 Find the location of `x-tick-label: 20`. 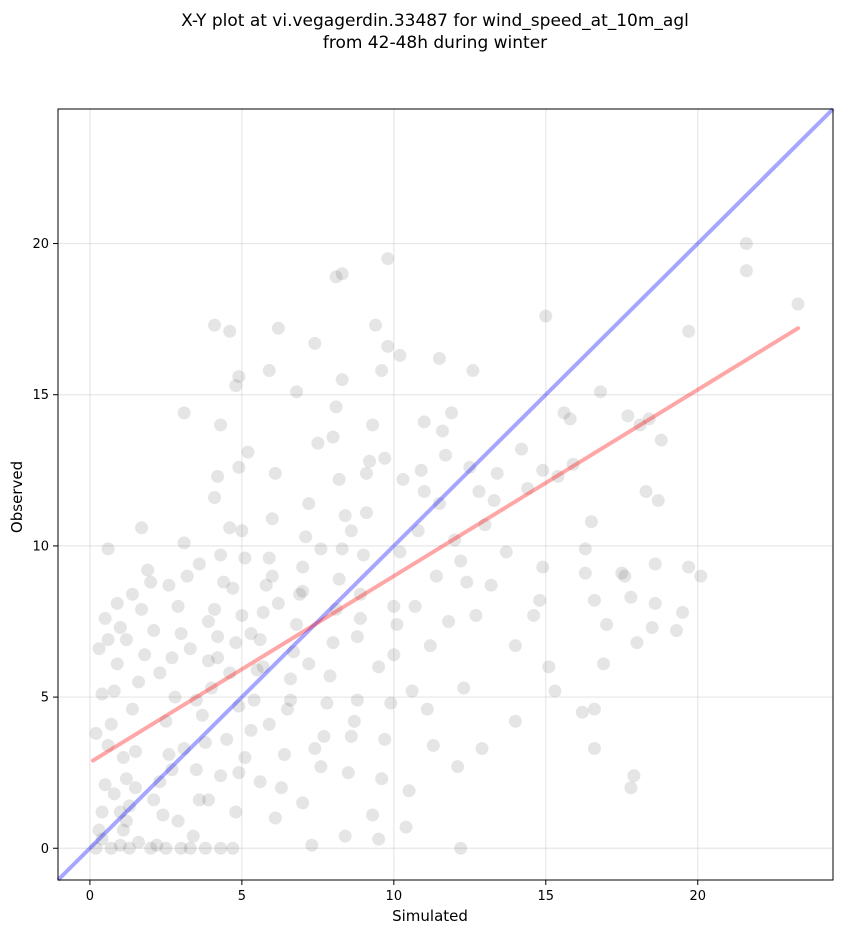

x-tick-label: 20 is located at coordinates (697, 896).